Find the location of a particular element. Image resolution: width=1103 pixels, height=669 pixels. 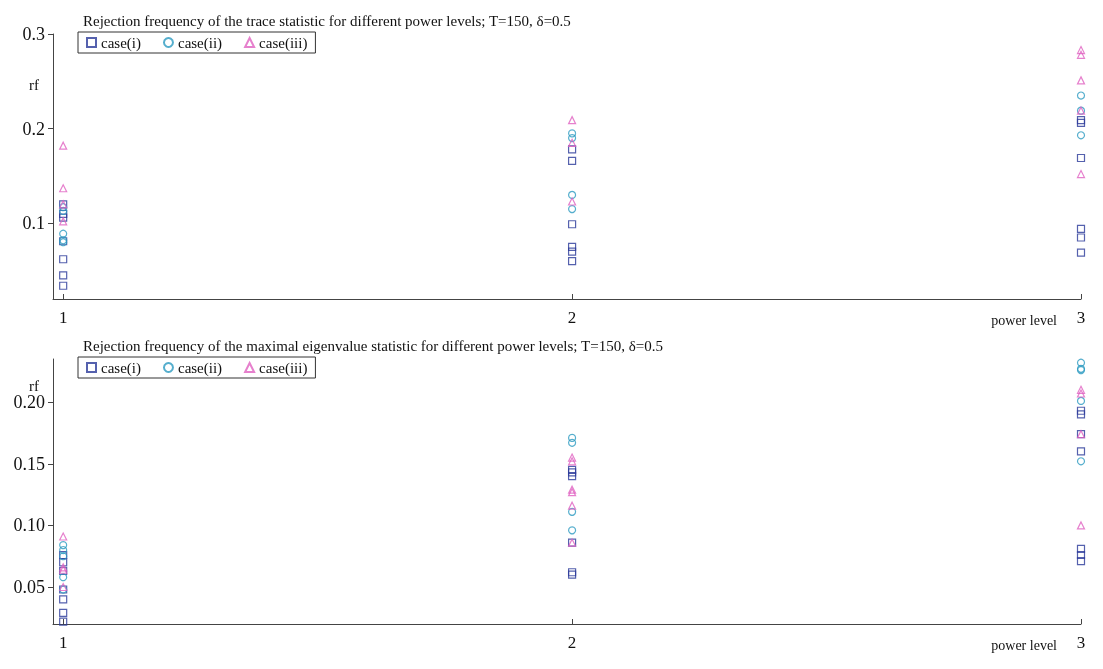

y-tick-label: 0.15 is located at coordinates (29, 463).